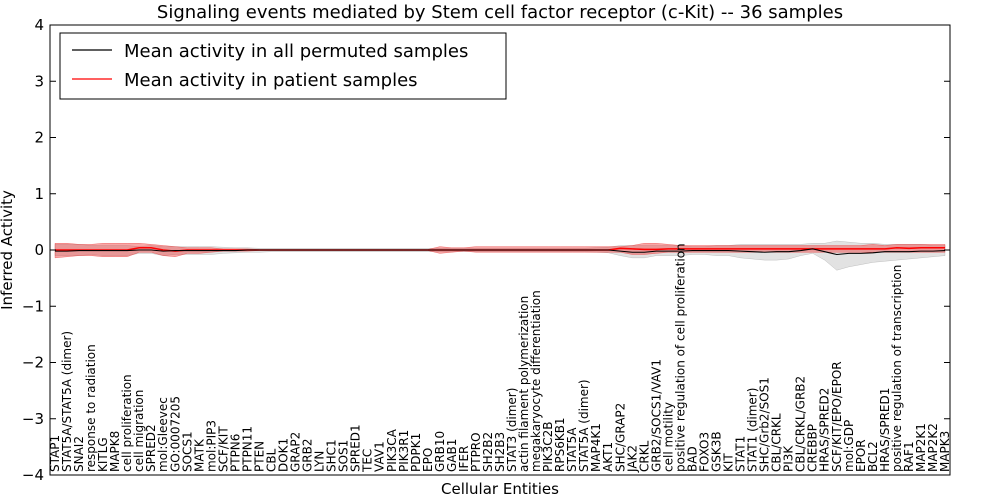 This screenshot has width=1000, height=500. Describe the element at coordinates (777, 442) in the screenshot. I see `x-tick-label: CBL/CRKL` at that location.